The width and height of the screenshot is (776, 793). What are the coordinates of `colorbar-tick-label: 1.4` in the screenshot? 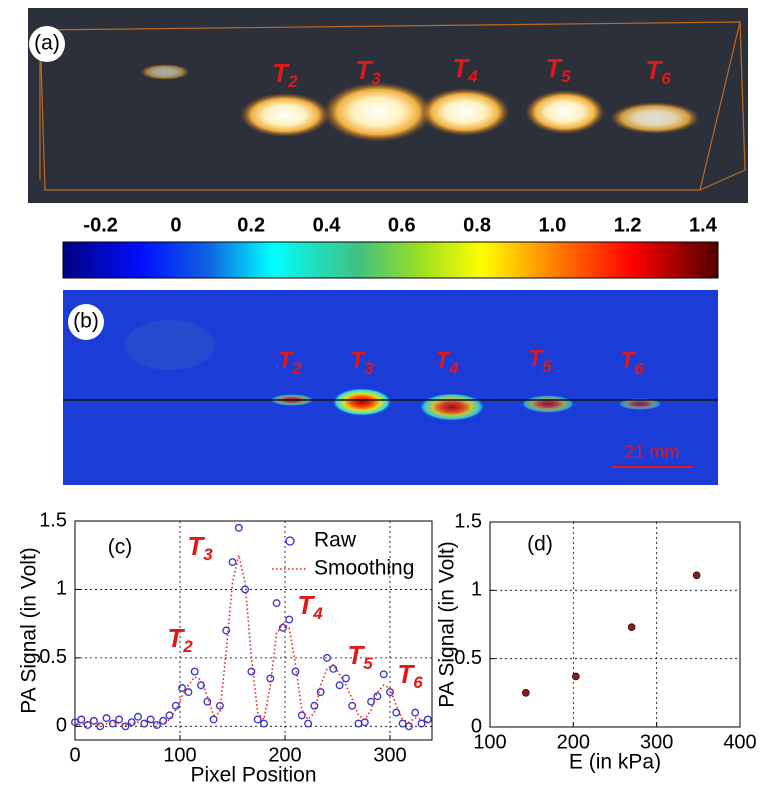 It's located at (703, 225).